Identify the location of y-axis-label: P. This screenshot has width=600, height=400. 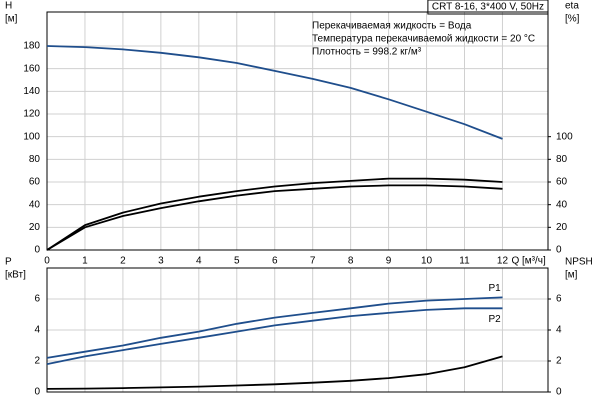
(8, 262).